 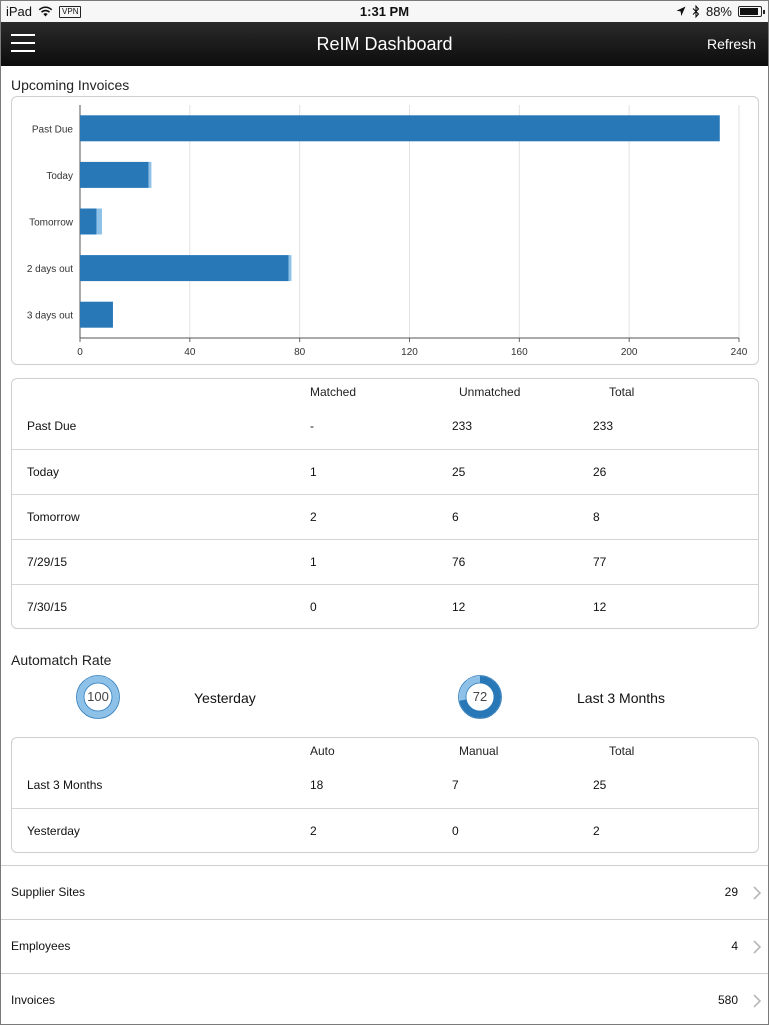 I want to click on total-cell: 12, so click(x=600, y=607).